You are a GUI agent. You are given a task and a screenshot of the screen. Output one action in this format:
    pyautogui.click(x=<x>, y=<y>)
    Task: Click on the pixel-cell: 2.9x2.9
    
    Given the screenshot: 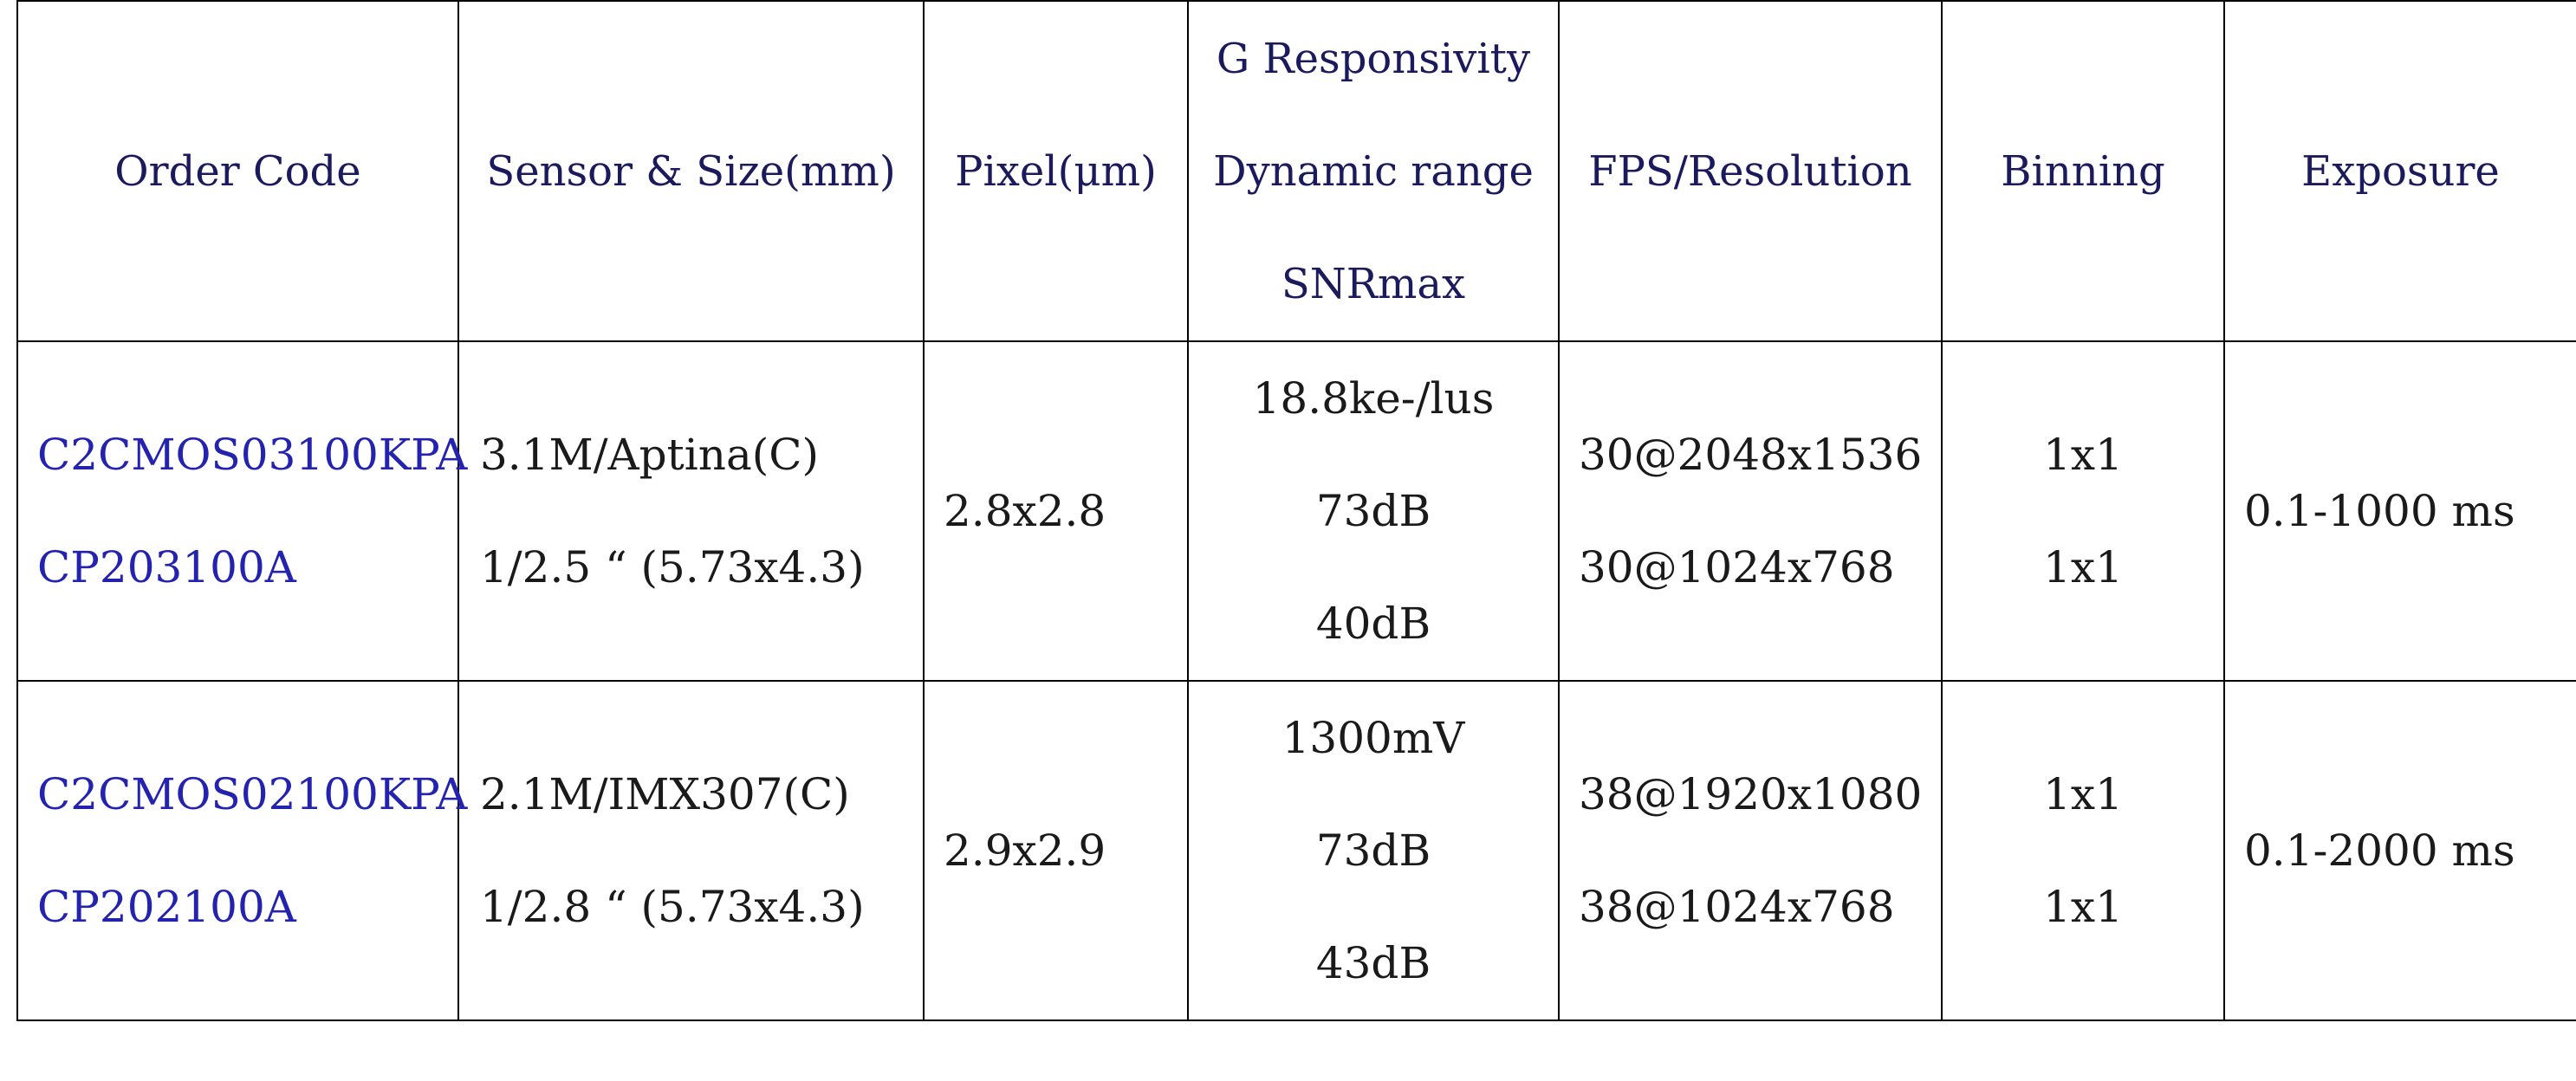 What is the action you would take?
    pyautogui.click(x=1056, y=851)
    